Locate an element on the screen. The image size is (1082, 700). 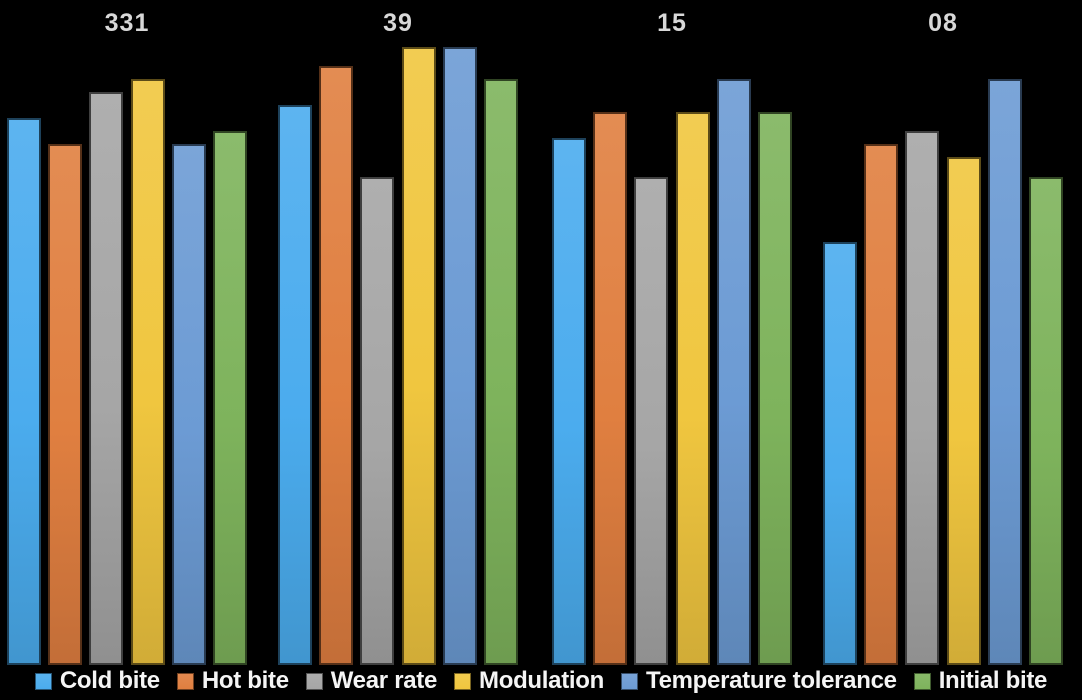
legend-item: Hot bite is located at coordinates (232, 680).